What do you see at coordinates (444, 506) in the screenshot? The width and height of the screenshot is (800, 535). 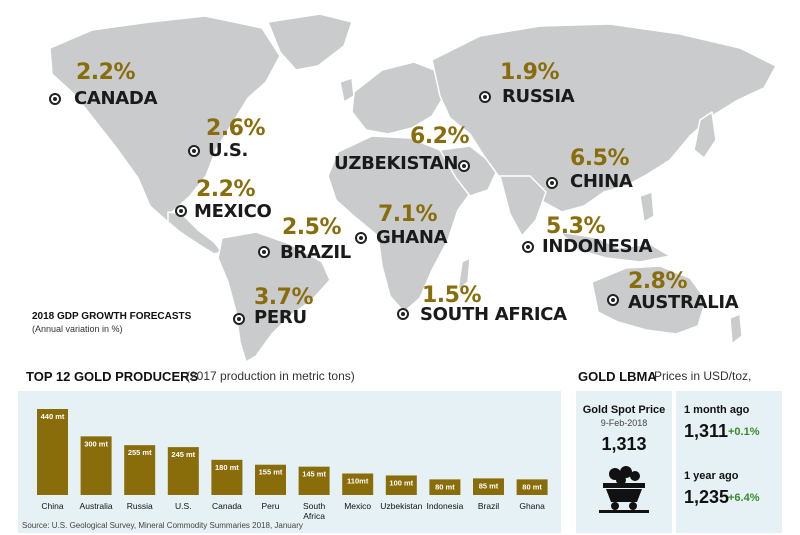 I see `category-label: Indonesia` at bounding box center [444, 506].